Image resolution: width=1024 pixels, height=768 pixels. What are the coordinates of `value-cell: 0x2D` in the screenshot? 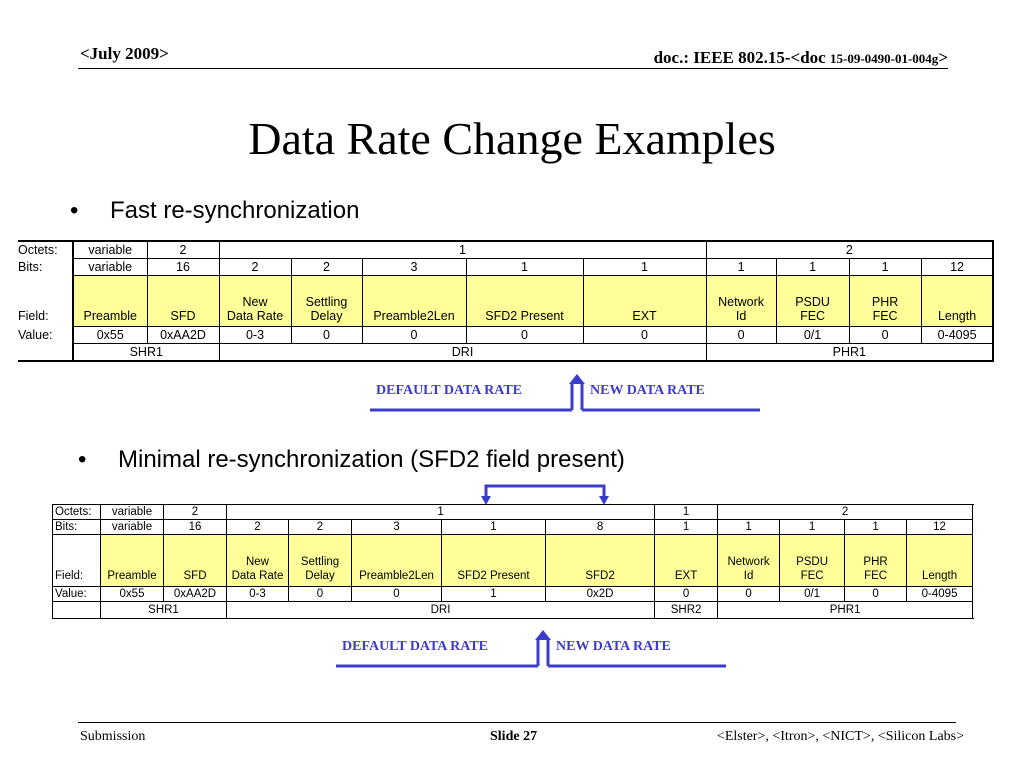 It's located at (600, 594).